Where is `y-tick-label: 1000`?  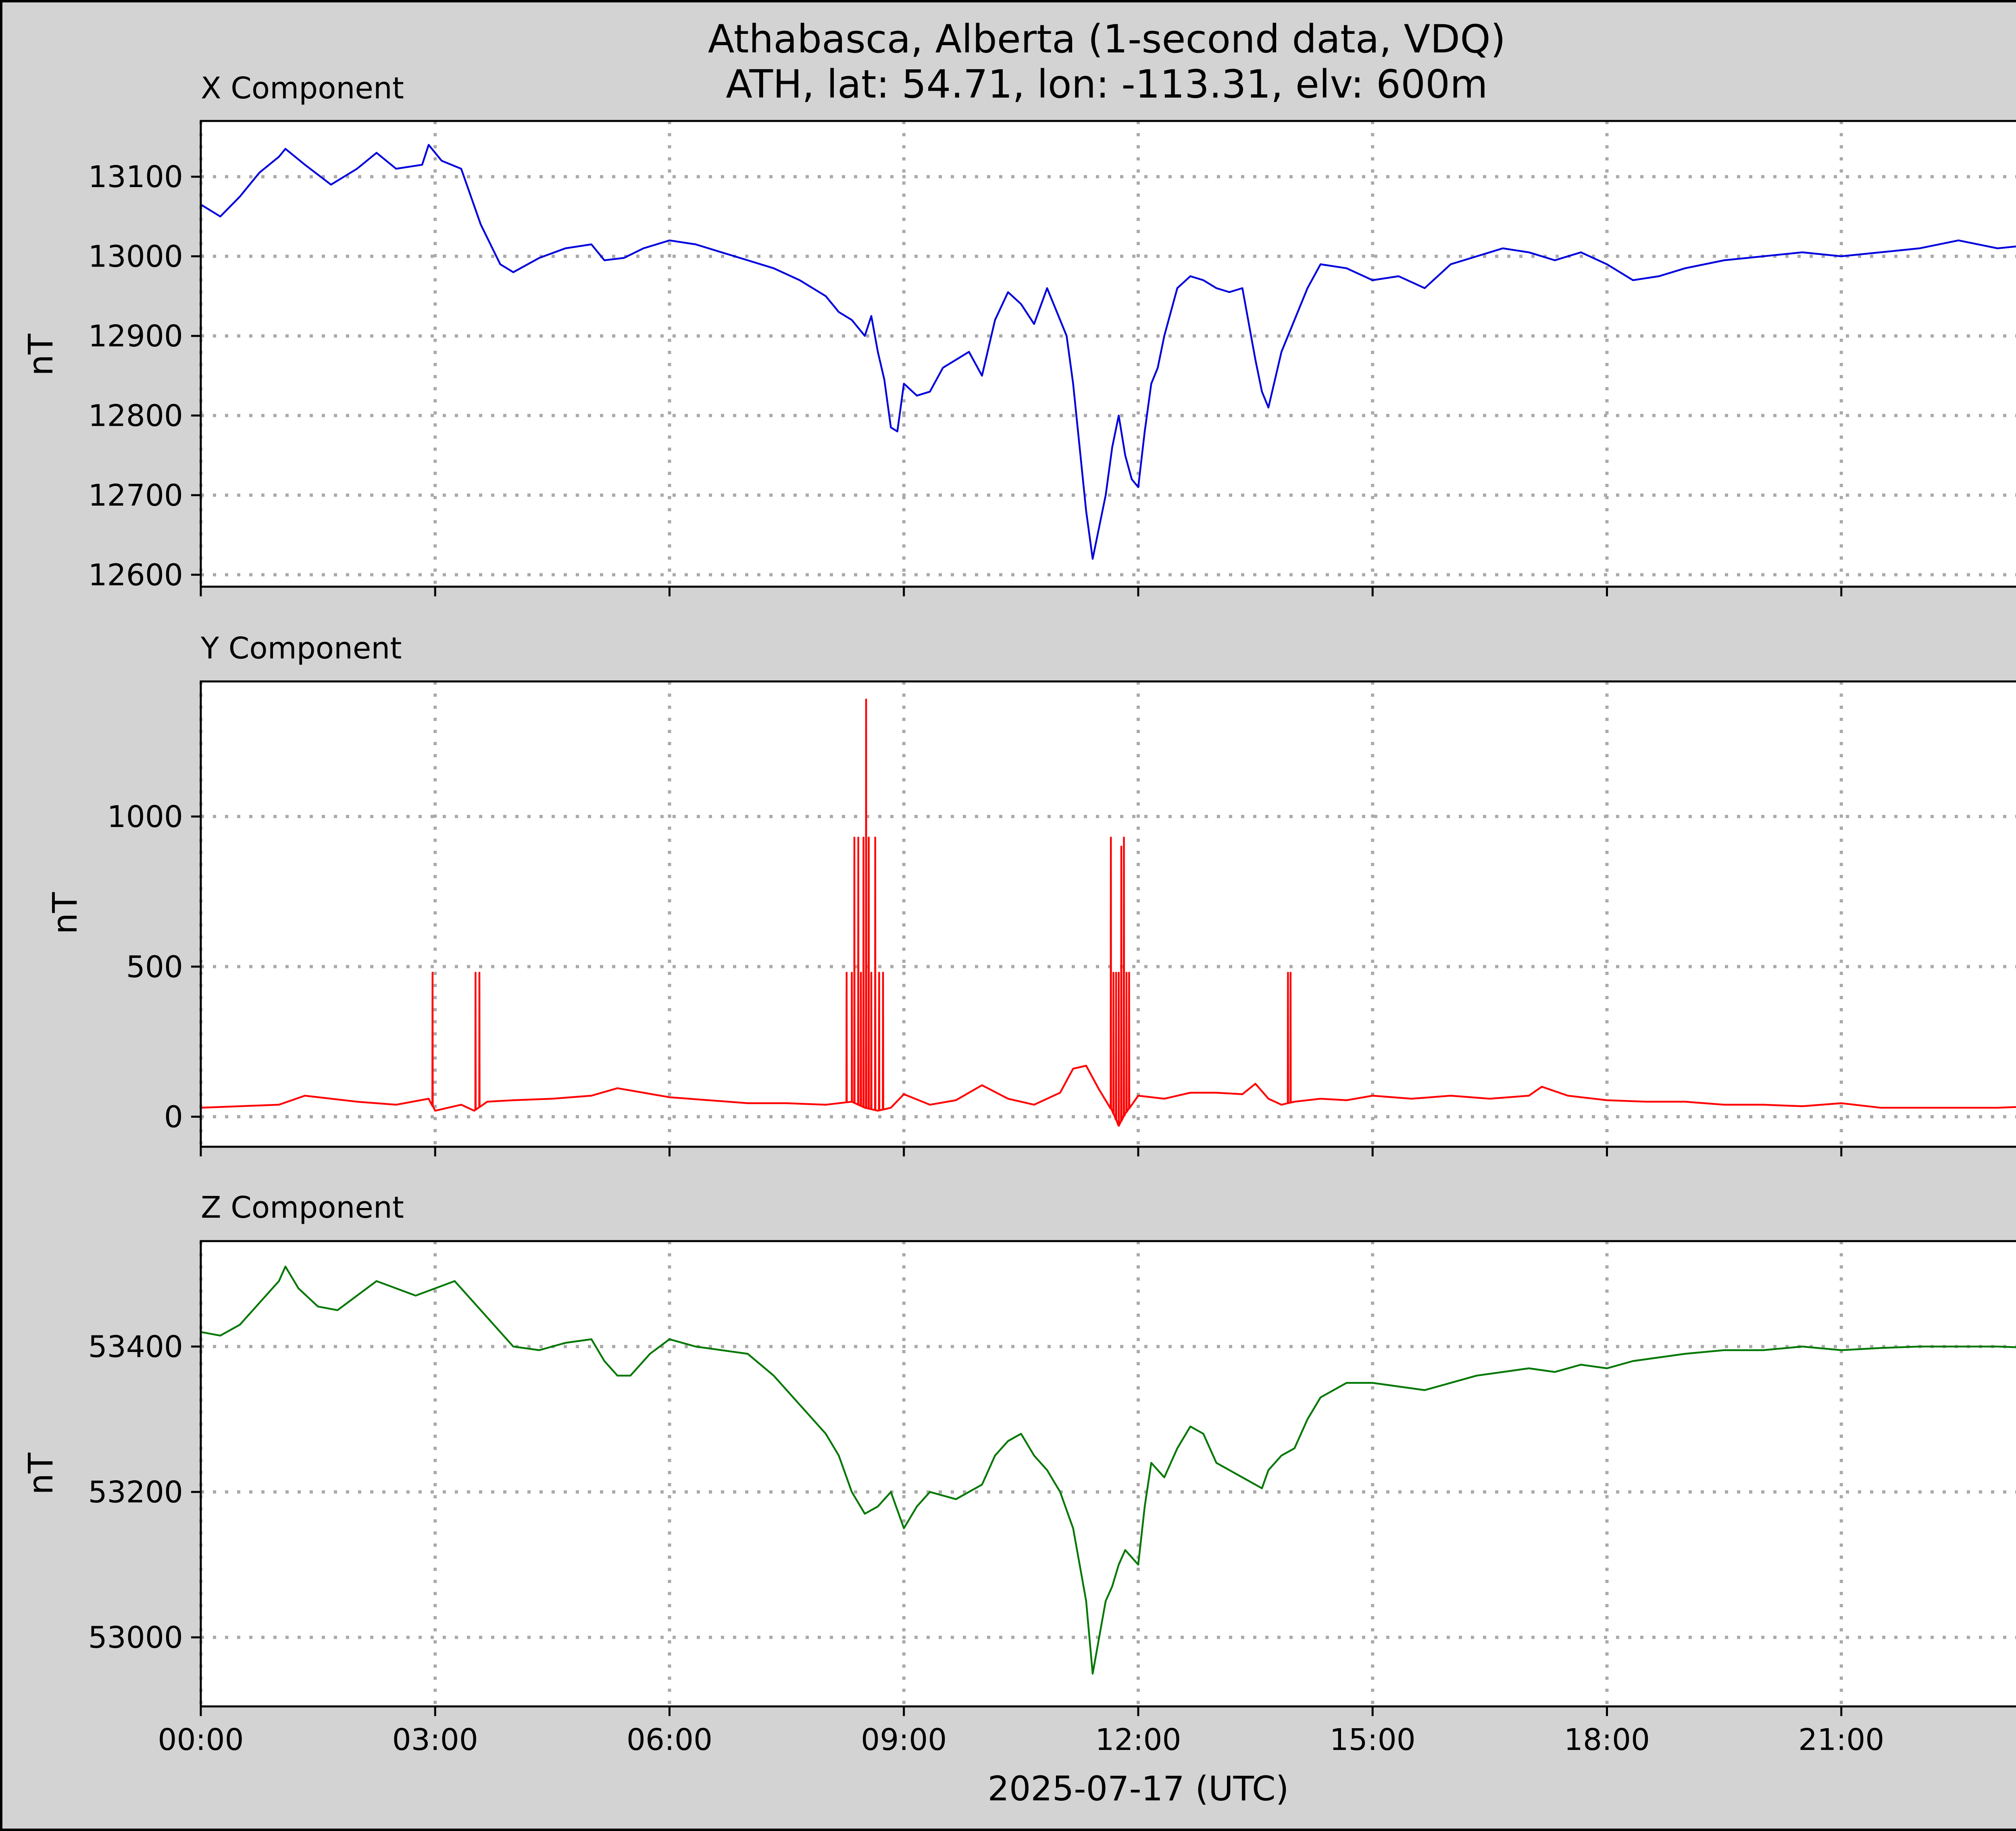
y-tick-label: 1000 is located at coordinates (145, 817).